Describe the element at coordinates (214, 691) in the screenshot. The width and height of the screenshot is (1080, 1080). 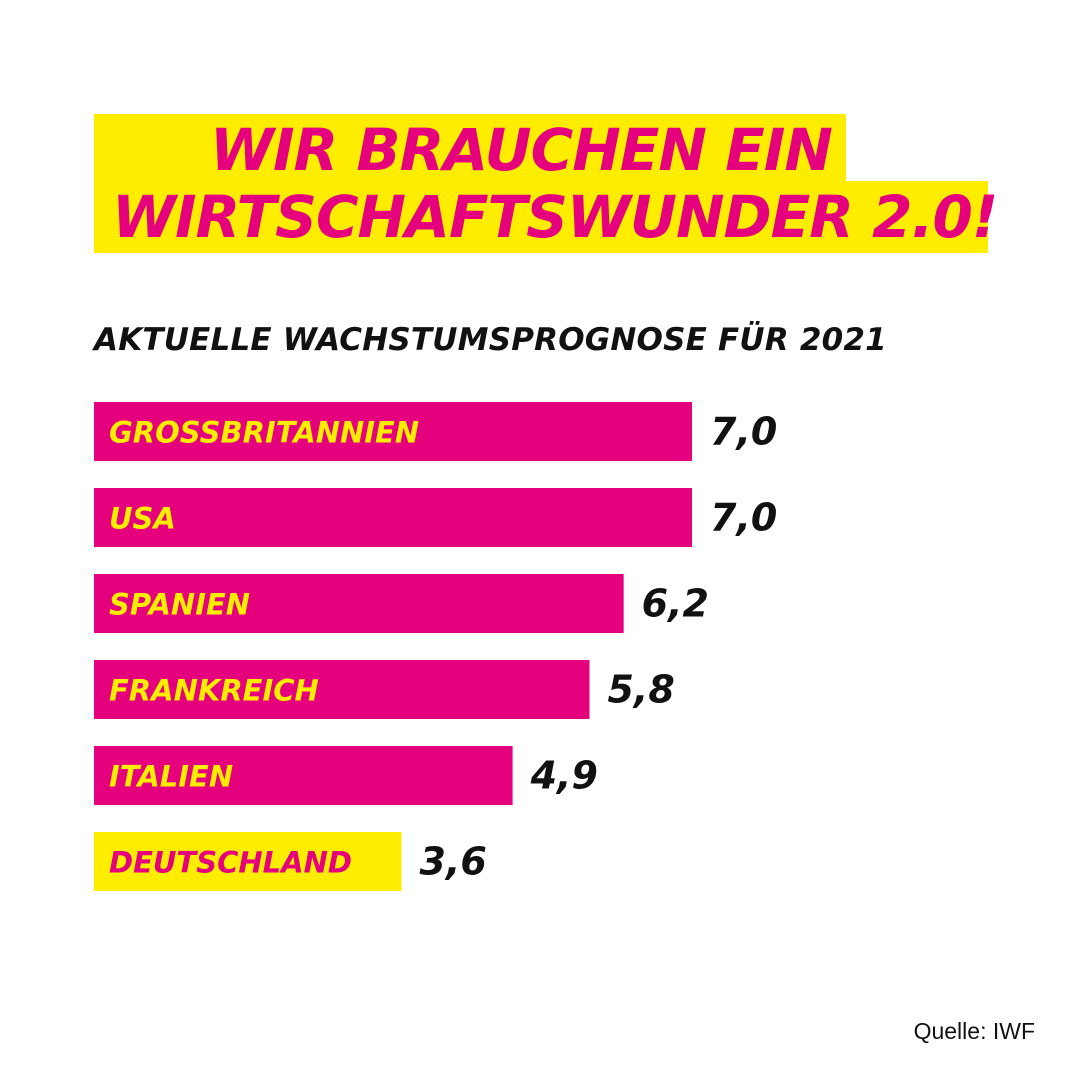
I see `category-label: FRANKREICH` at that location.